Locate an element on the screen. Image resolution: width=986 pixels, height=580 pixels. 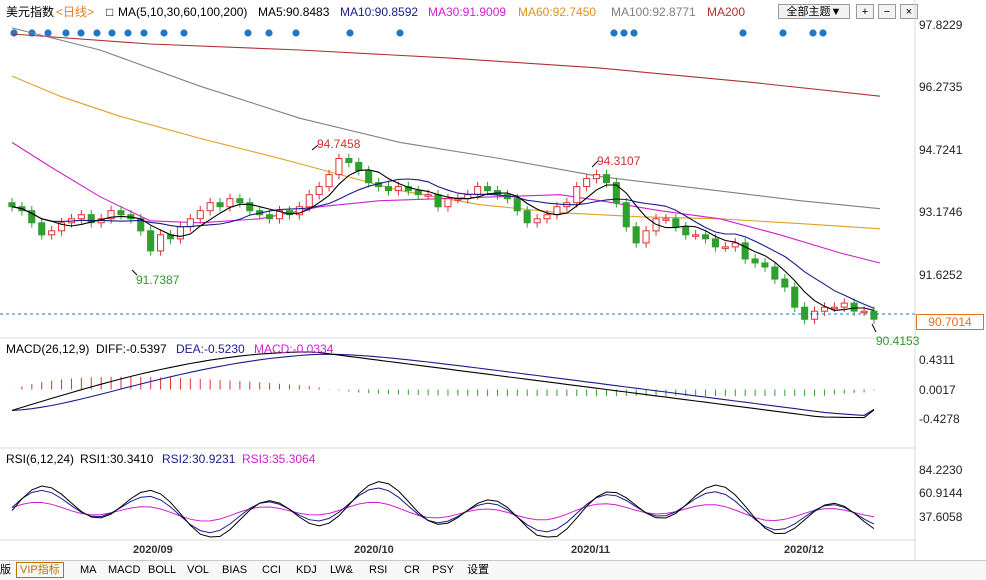
high-annotation: 94.7458 is located at coordinates (339, 144).